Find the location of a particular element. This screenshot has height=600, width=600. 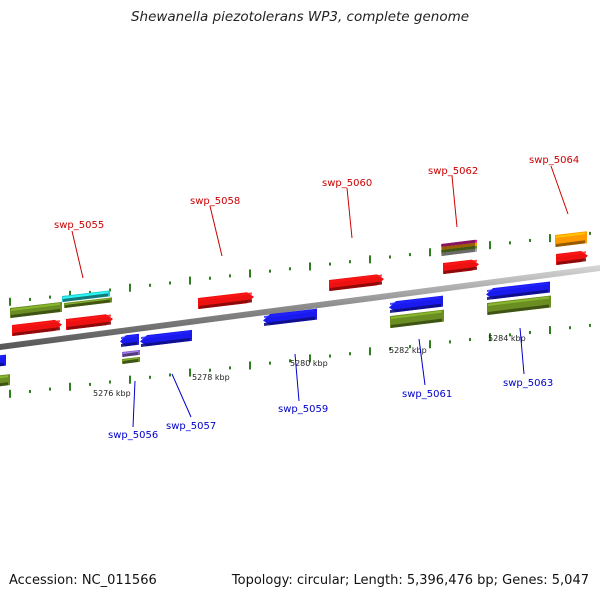

kbp-label: 5280 kbp is located at coordinates (309, 363).